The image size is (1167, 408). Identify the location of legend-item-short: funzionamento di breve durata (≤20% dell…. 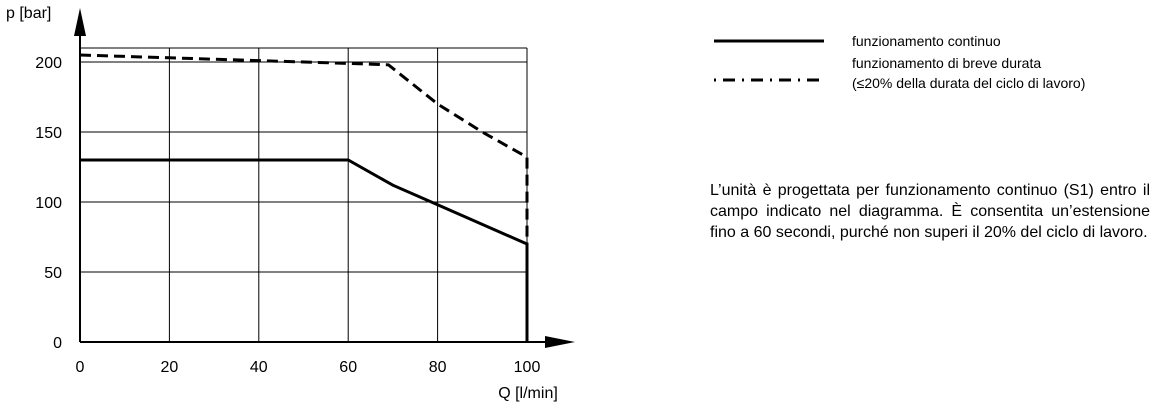
(939, 77).